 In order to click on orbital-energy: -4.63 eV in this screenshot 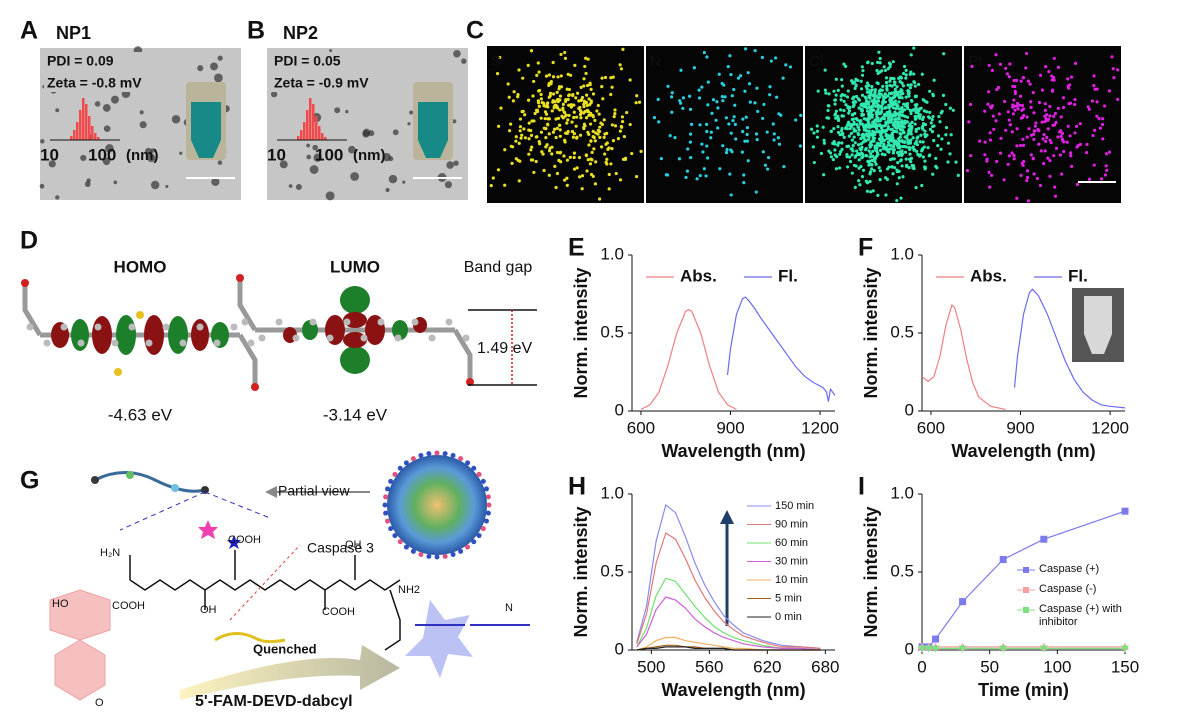, I will do `click(140, 414)`.